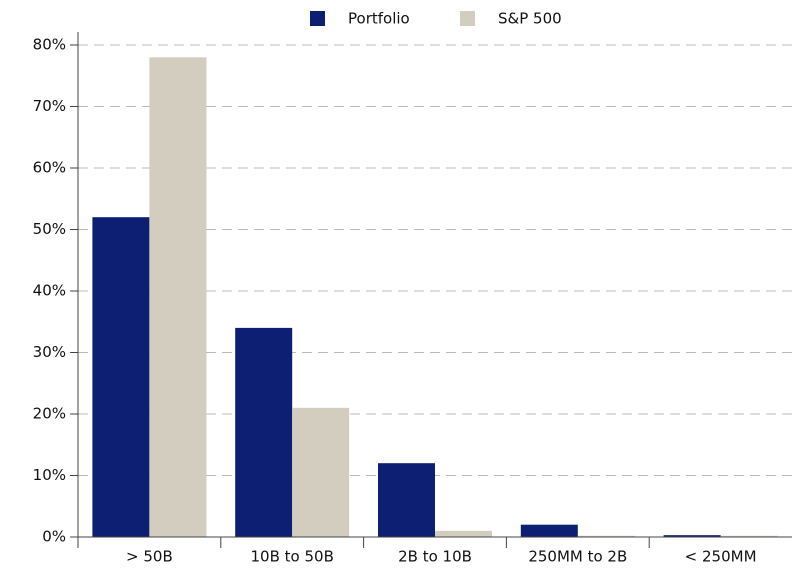 The height and width of the screenshot is (570, 792). I want to click on y-tick-label: 10%, so click(49, 475).